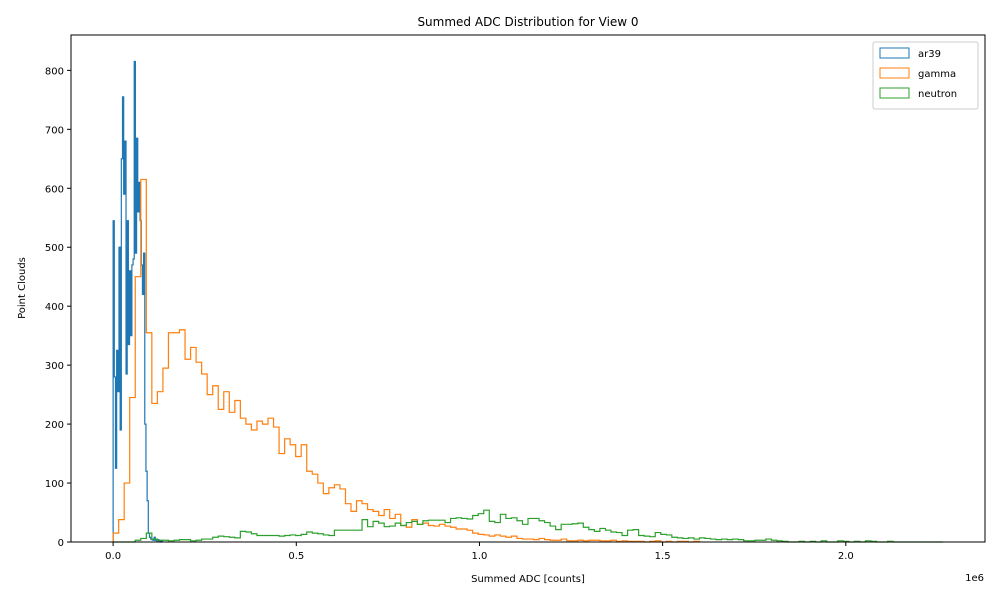 The height and width of the screenshot is (600, 1000). I want to click on legend-swatch-neutron, so click(894, 93).